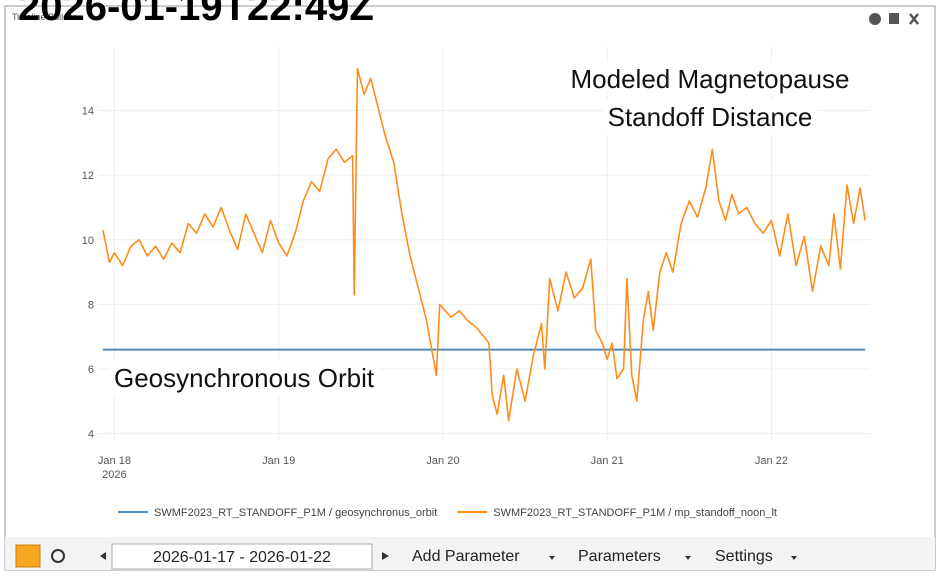 The height and width of the screenshot is (576, 940). I want to click on y-tick-label: 6, so click(91, 370).